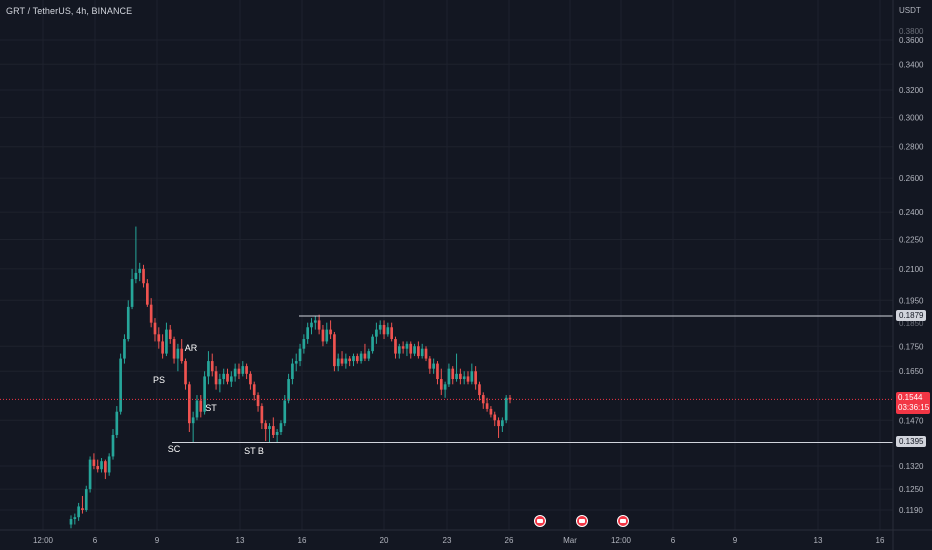 Image resolution: width=932 pixels, height=550 pixels. What do you see at coordinates (911, 300) in the screenshot?
I see `price-tick-label: 0.1950` at bounding box center [911, 300].